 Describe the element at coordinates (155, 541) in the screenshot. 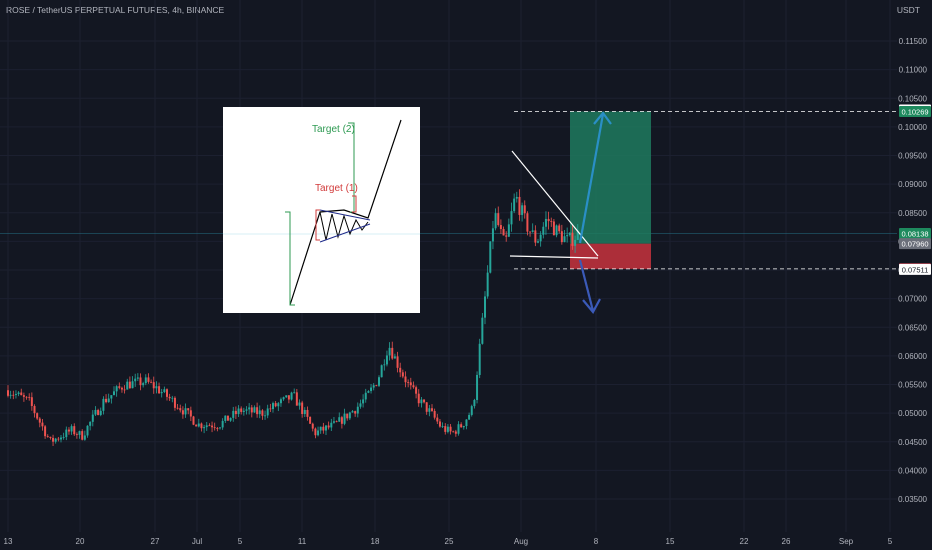

I see `time-tick-label: 27` at that location.